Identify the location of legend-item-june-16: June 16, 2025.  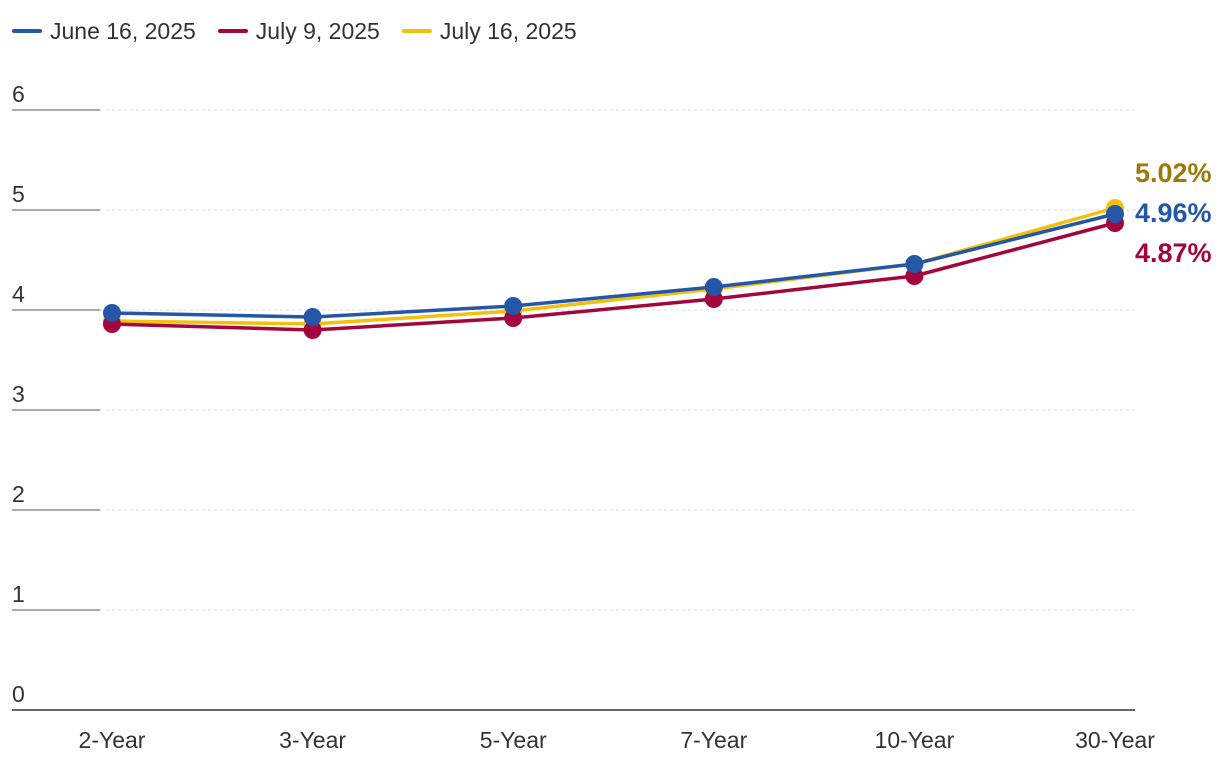
(104, 31).